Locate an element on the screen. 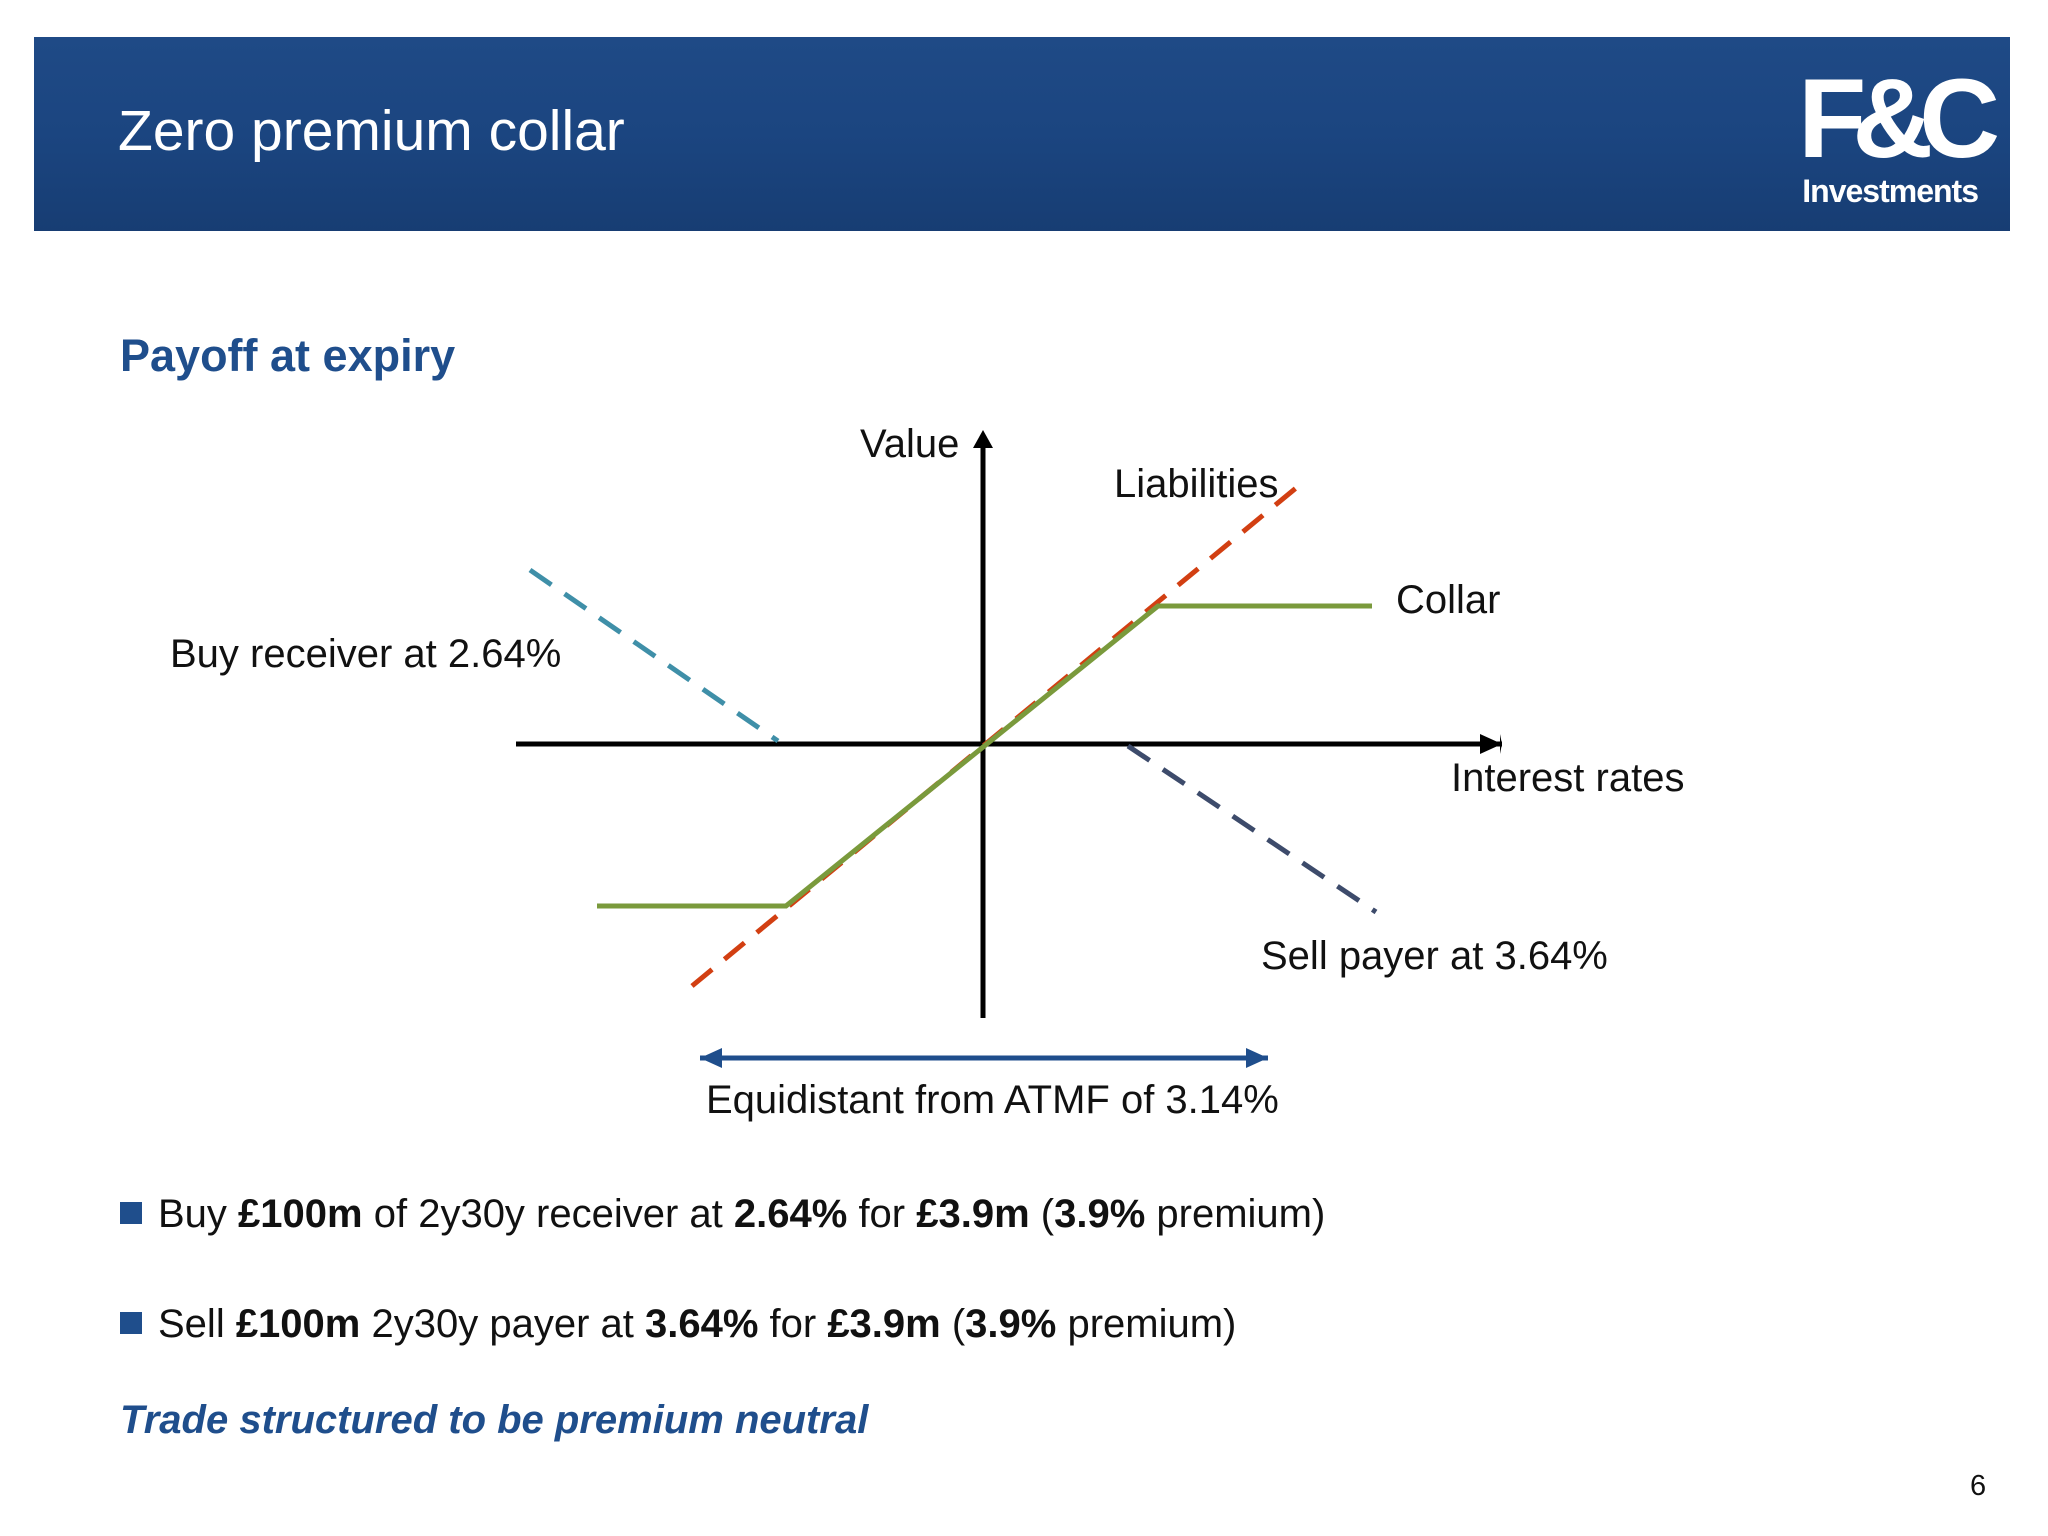 The height and width of the screenshot is (1536, 2048). payer-label: Sell payer at 3.64% is located at coordinates (1434, 956).